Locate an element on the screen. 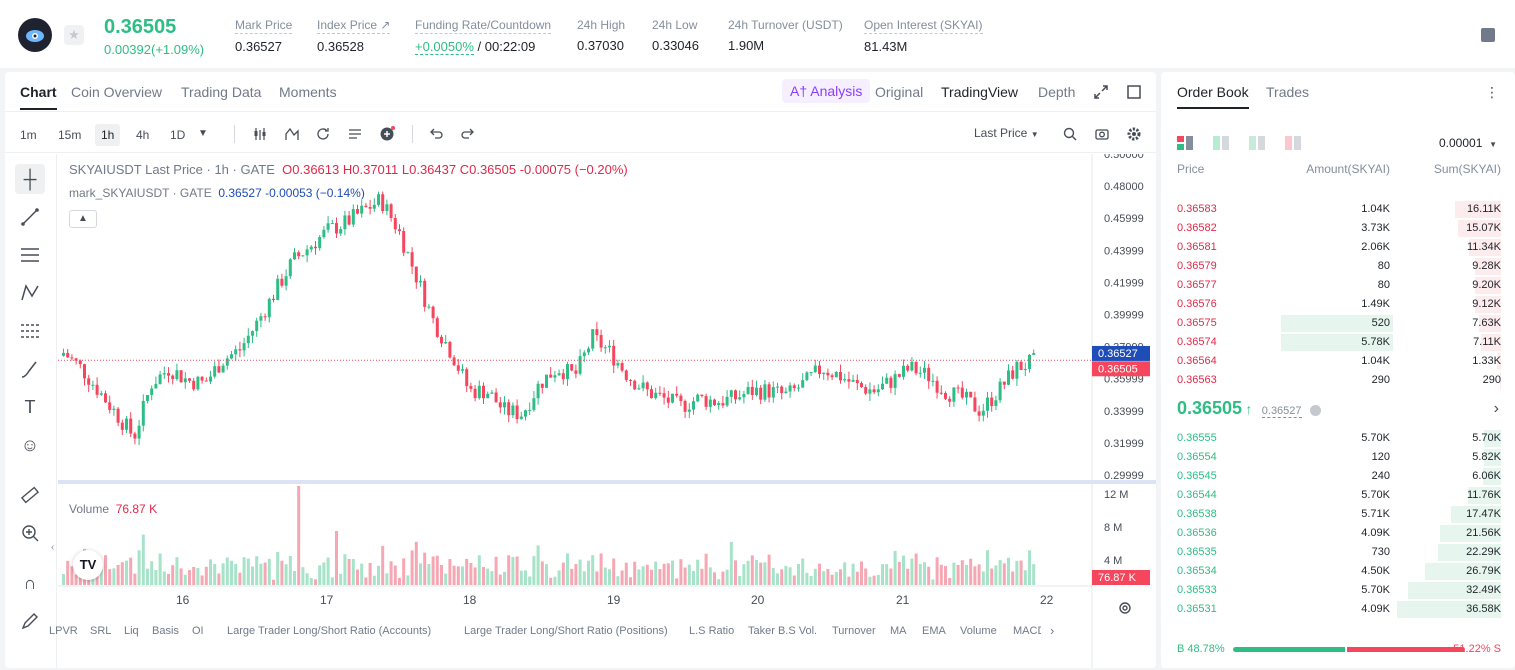 The image size is (1515, 670). stat-label: Open Interest (SKYAI) is located at coordinates (923, 26).